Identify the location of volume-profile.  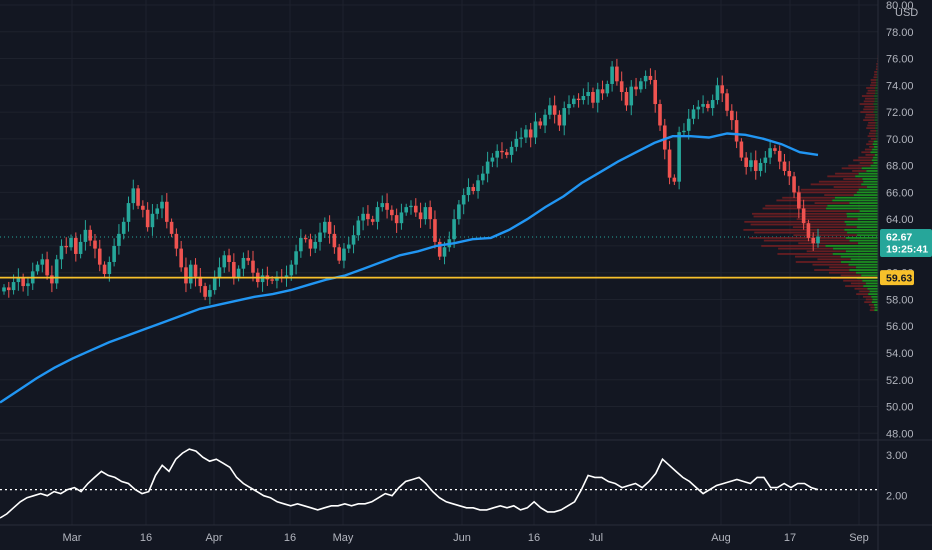
(810, 180).